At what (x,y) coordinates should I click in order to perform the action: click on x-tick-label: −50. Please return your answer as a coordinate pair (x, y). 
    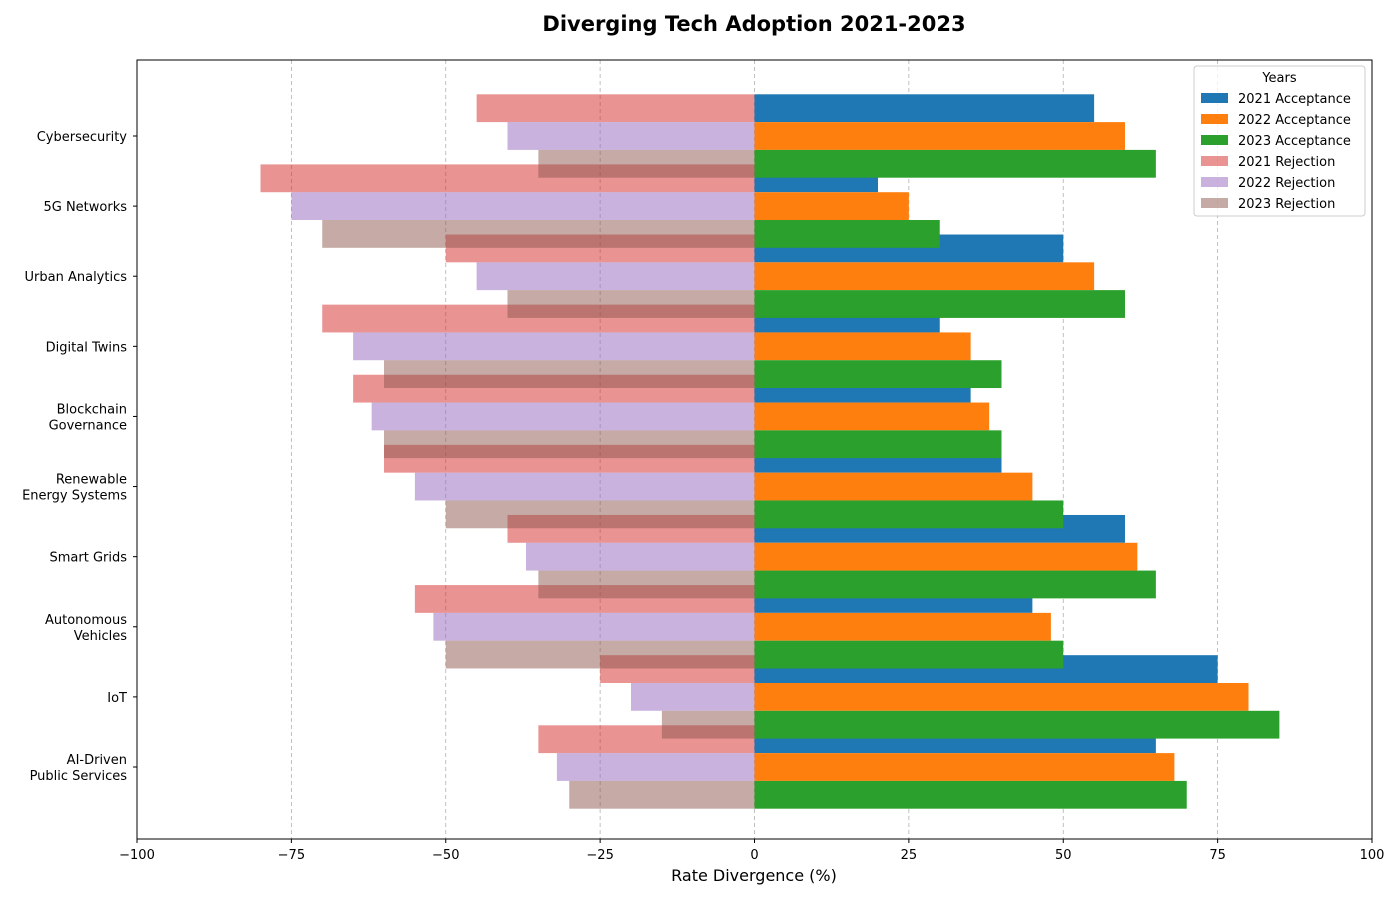
    Looking at the image, I should click on (445, 855).